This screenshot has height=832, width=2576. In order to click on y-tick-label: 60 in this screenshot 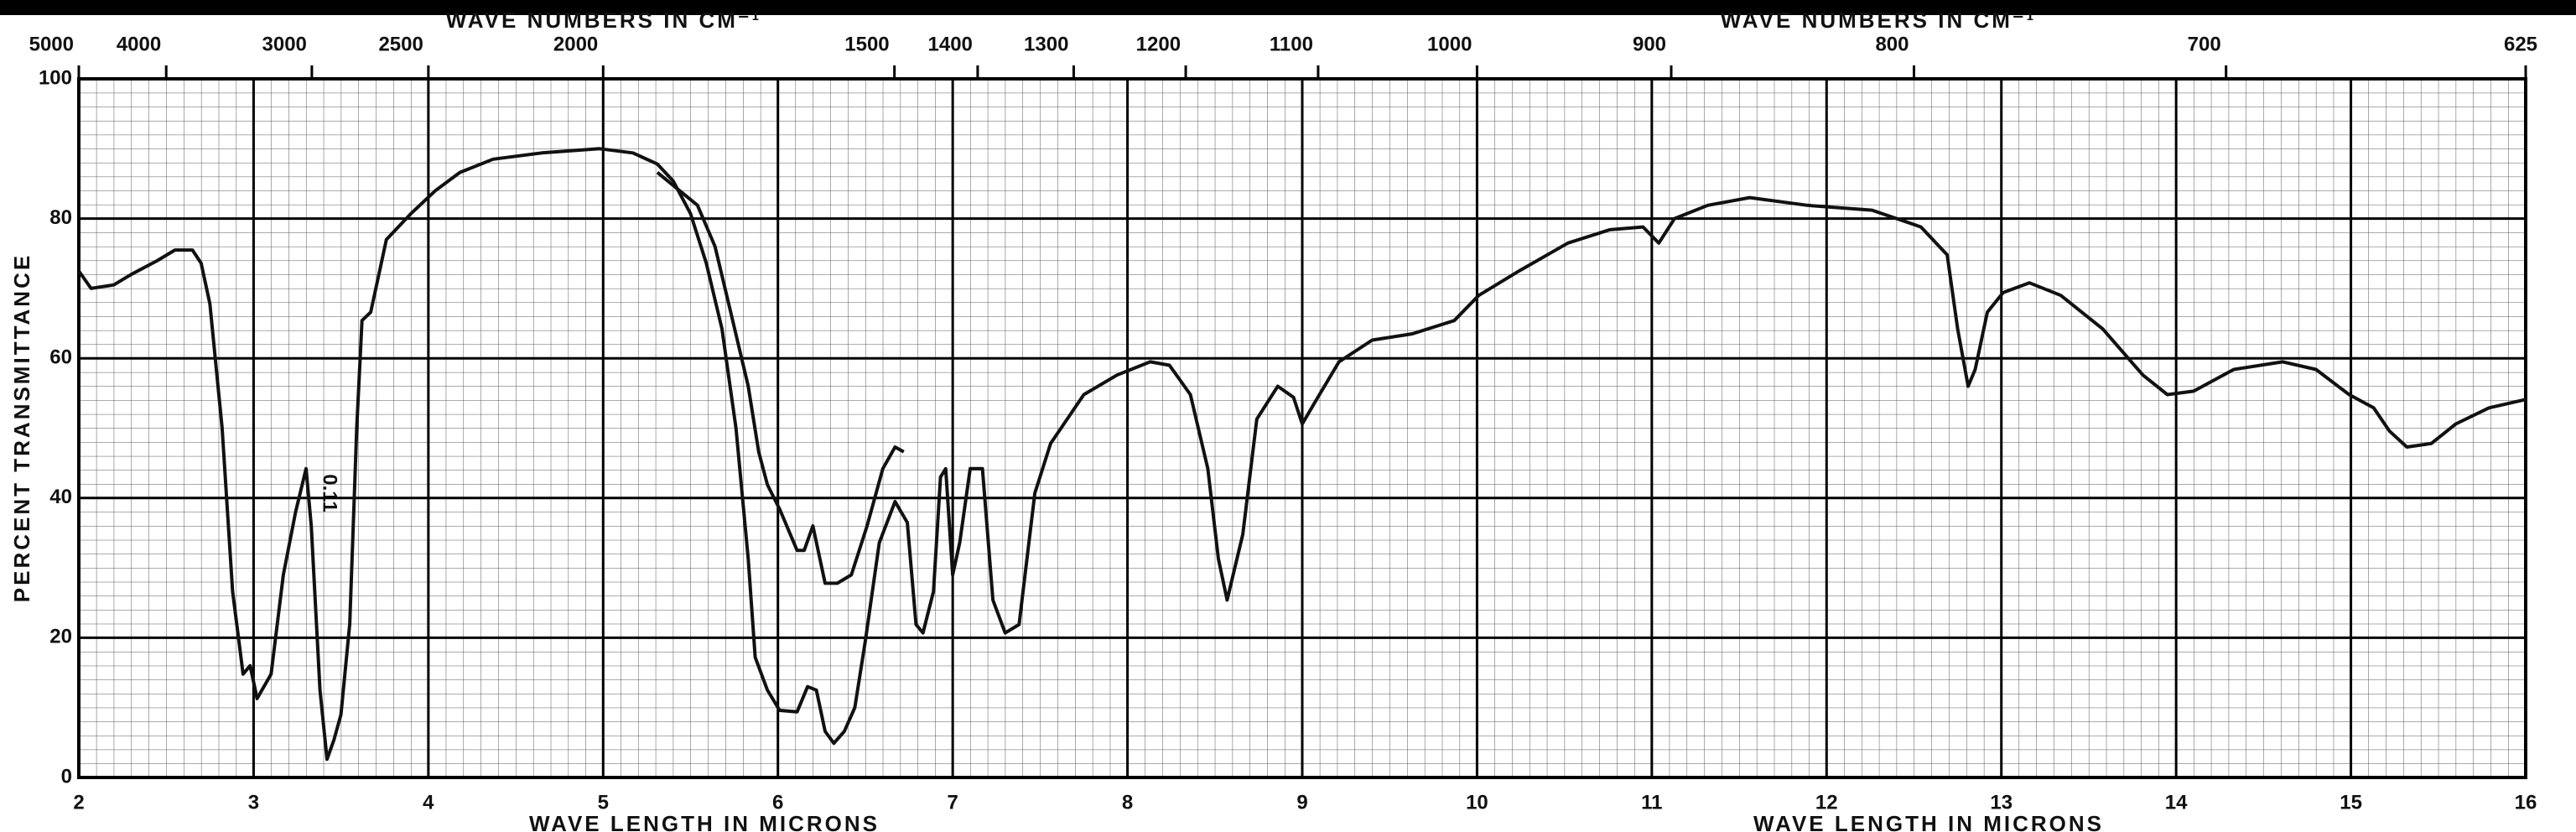, I will do `click(60, 357)`.